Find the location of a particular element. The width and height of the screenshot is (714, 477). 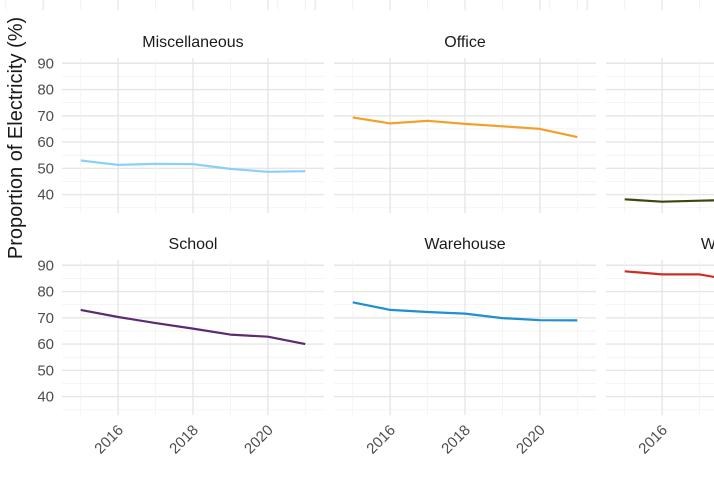

facet-panel: Re is located at coordinates (660, 135).